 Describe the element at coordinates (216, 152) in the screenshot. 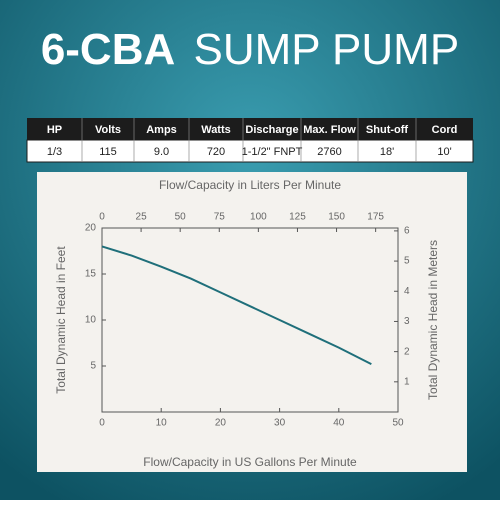

I see `table-cell: 720` at that location.